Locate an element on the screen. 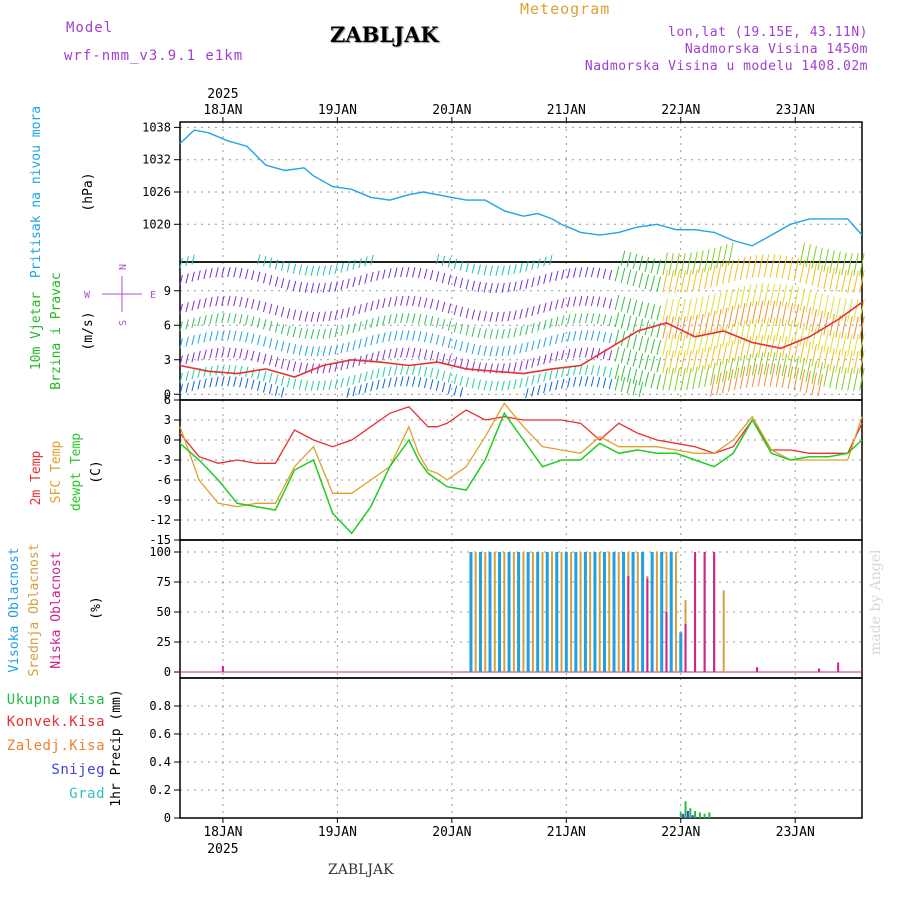  compass-w-label: W is located at coordinates (87, 295).